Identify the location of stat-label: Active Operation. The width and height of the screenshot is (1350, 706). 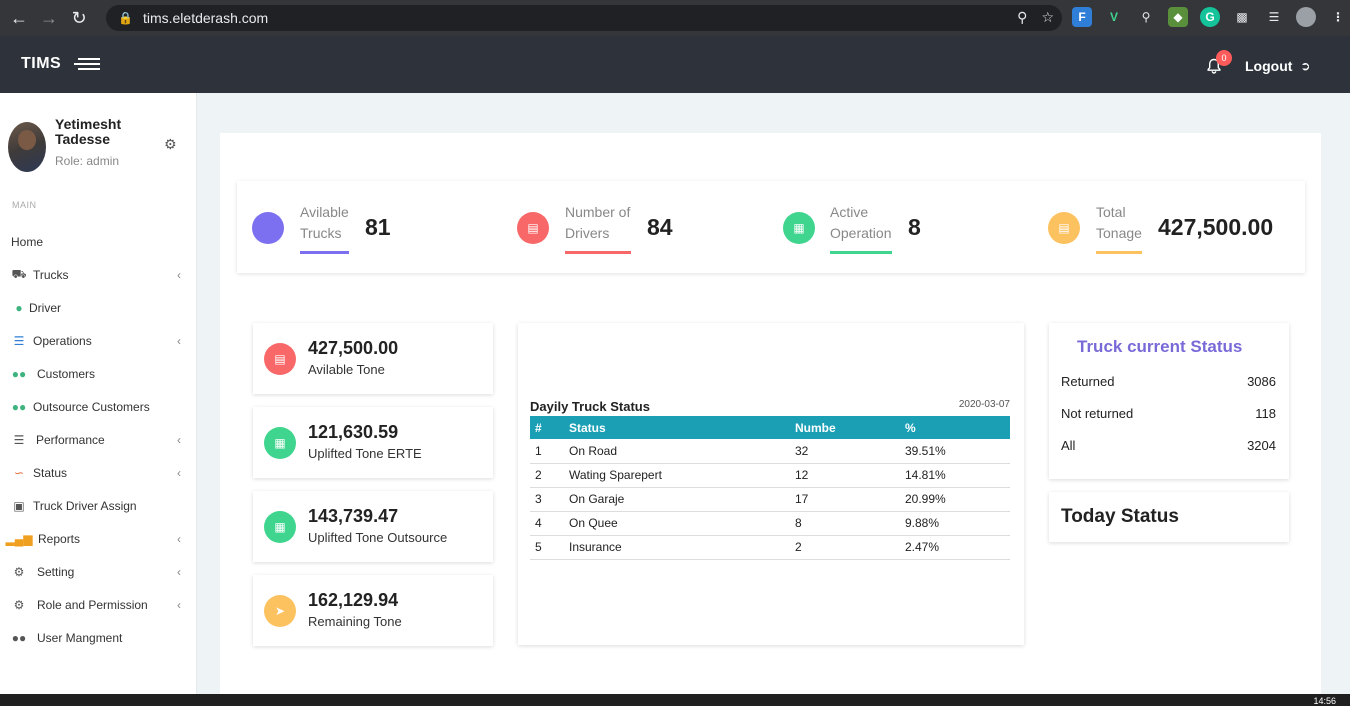
(861, 222).